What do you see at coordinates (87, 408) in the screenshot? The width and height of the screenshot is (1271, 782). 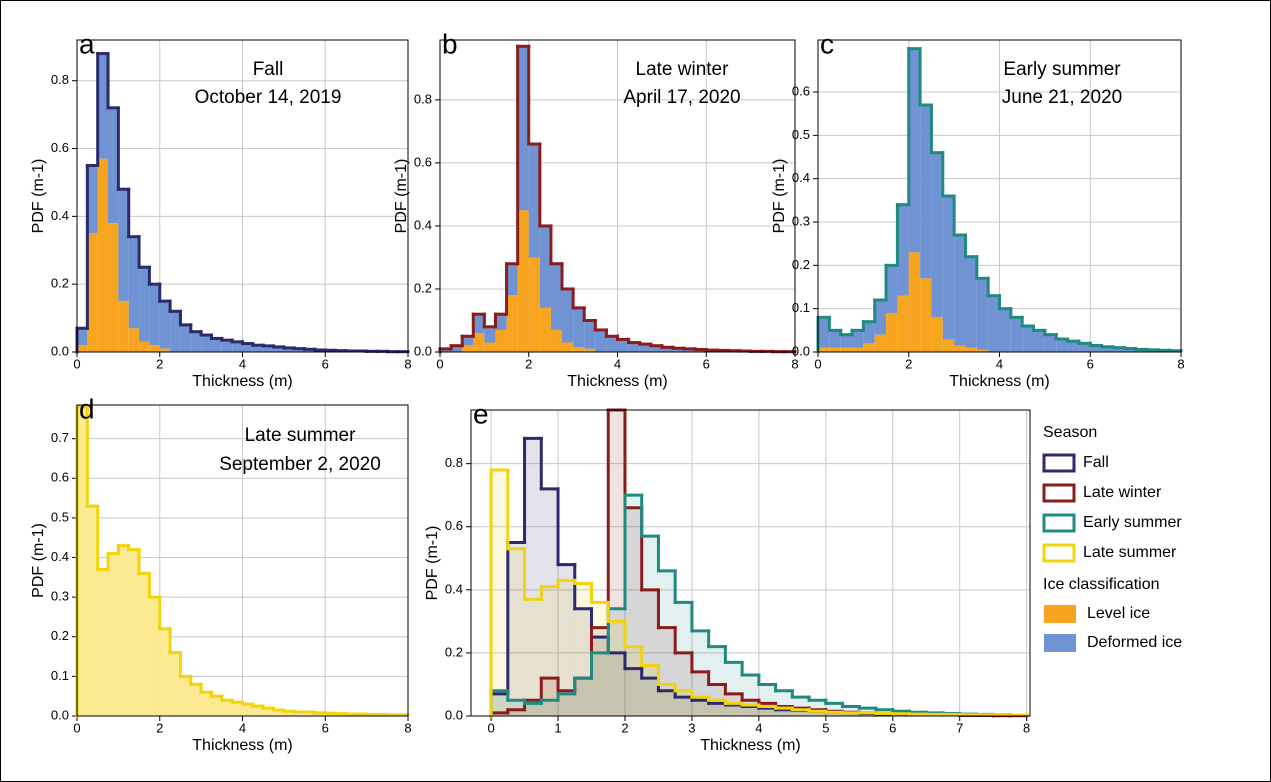 I see `panel-letter: d` at bounding box center [87, 408].